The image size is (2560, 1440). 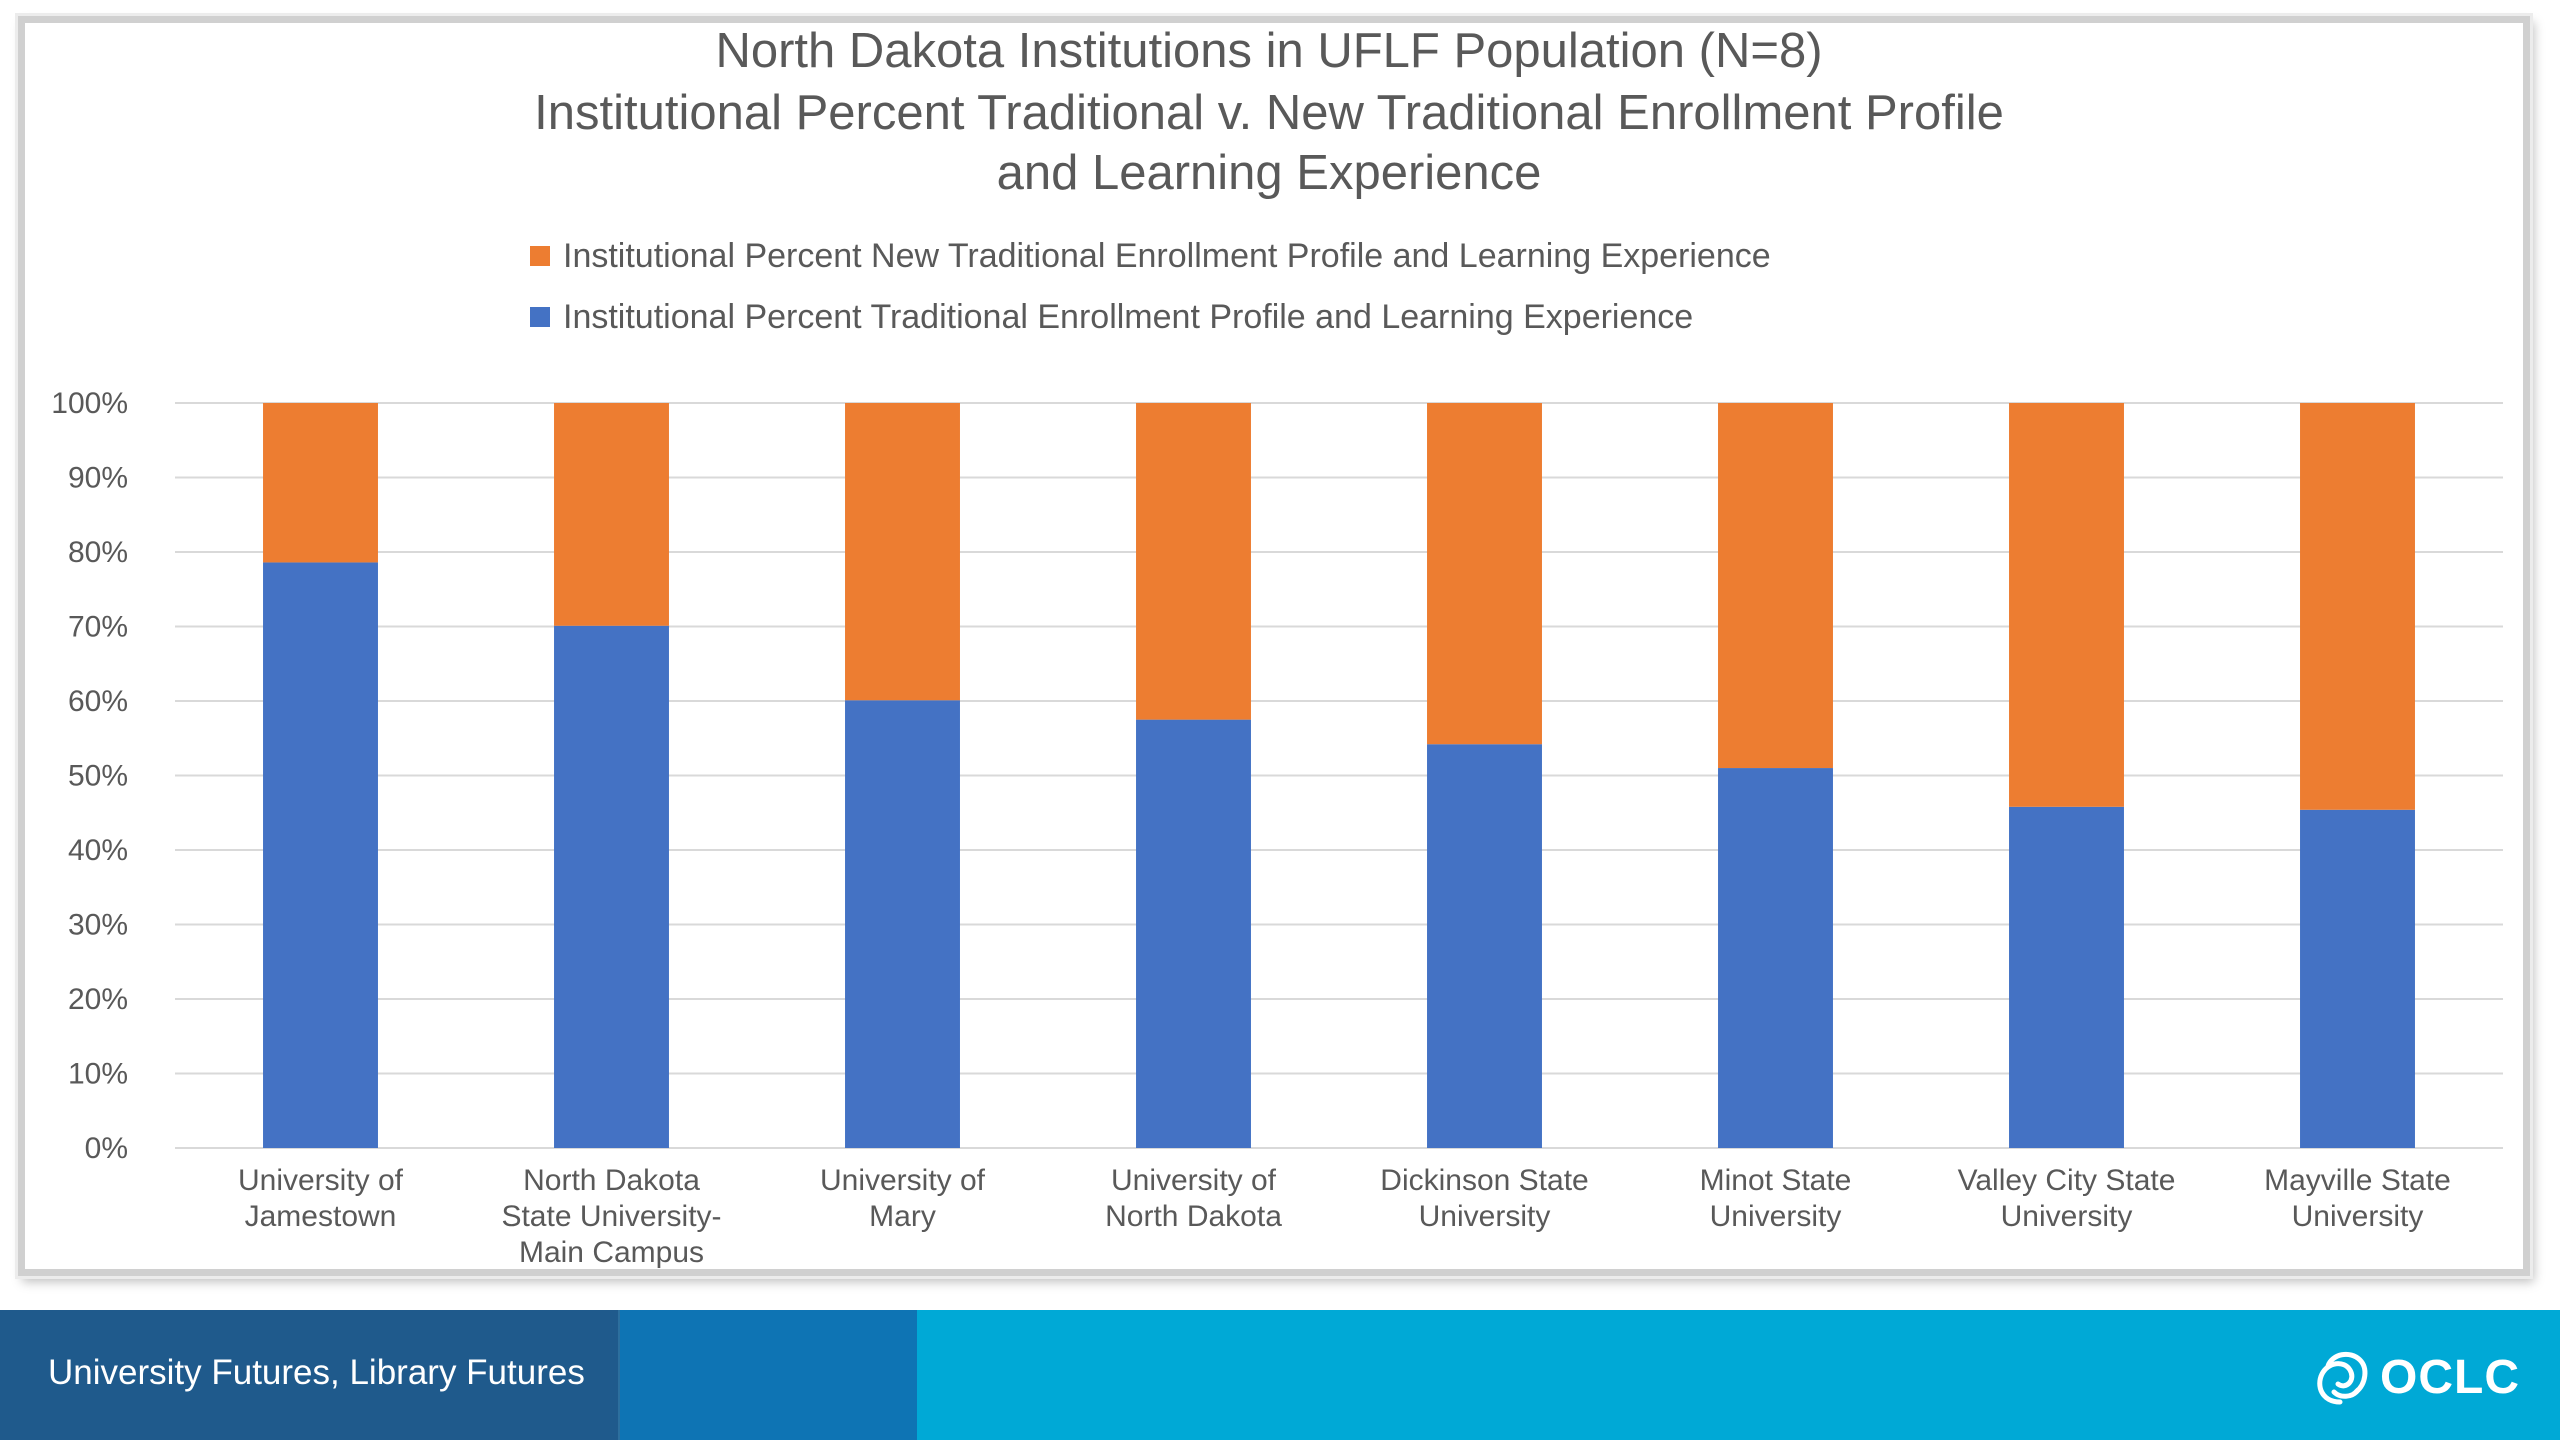 What do you see at coordinates (2357, 1180) in the screenshot?
I see `category-label: Mayville State` at bounding box center [2357, 1180].